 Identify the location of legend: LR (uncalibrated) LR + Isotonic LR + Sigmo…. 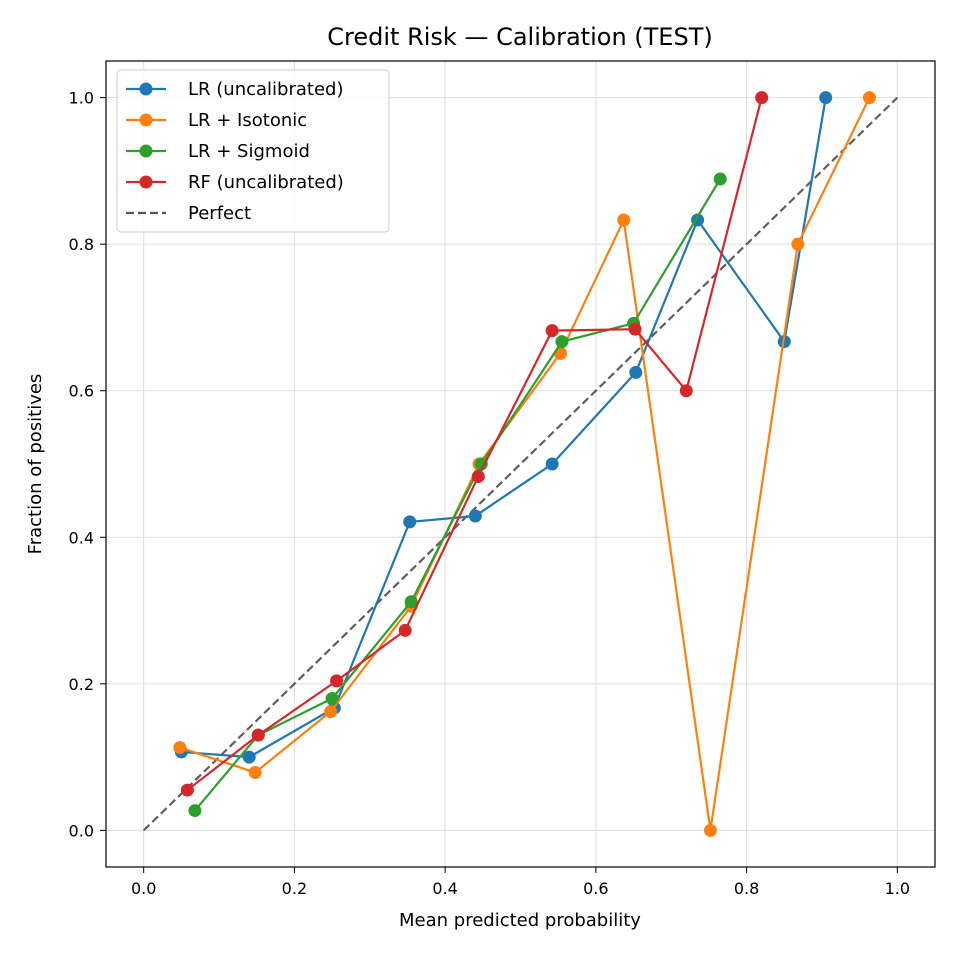
(253, 151).